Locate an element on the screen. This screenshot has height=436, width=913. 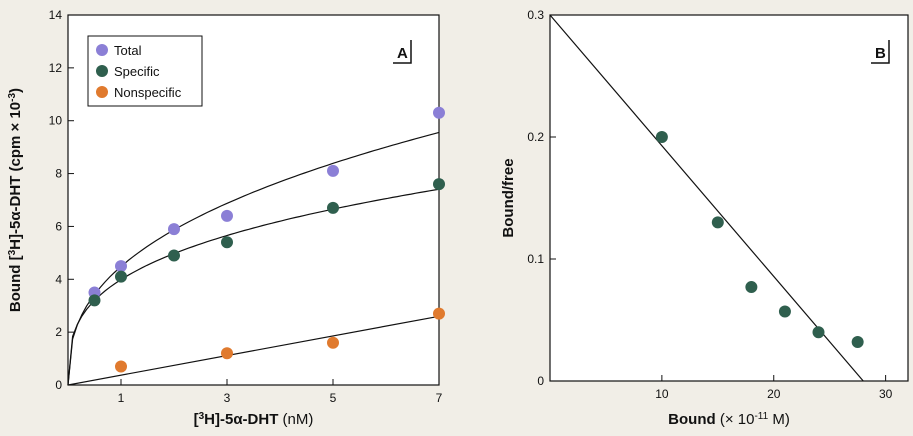
legend-label-specific: Specific is located at coordinates (137, 71).